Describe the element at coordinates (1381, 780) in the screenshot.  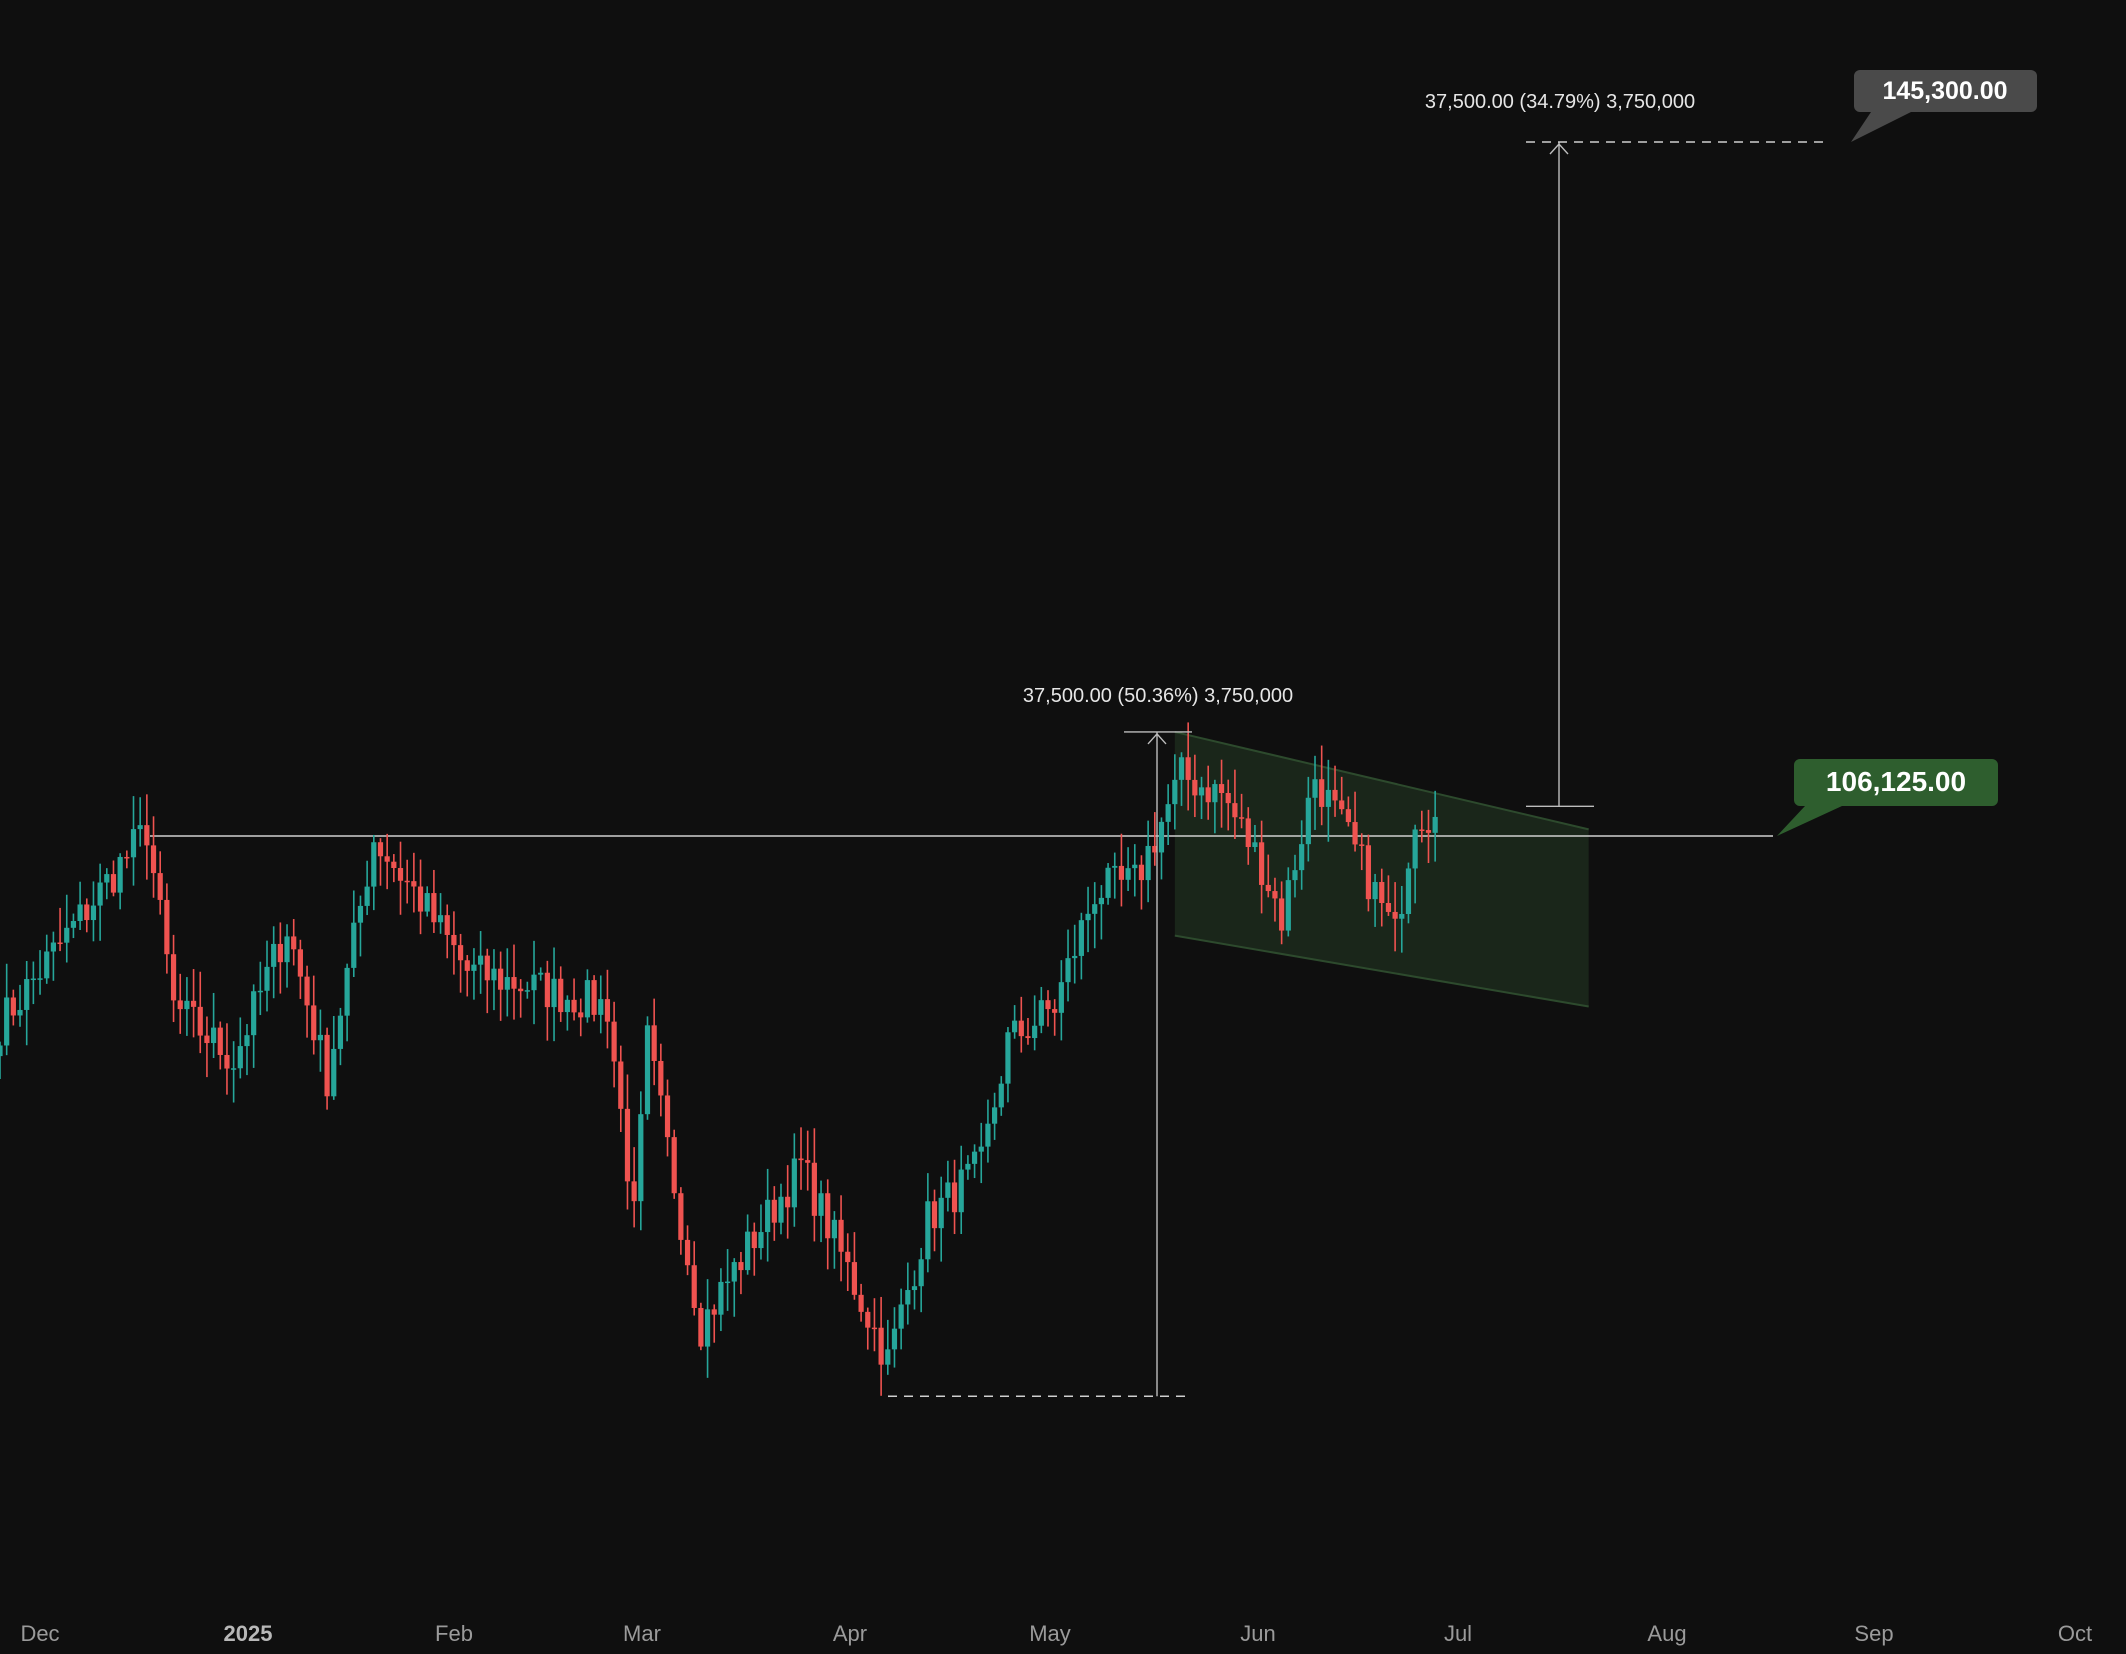
I see `channel-upper-line` at that location.